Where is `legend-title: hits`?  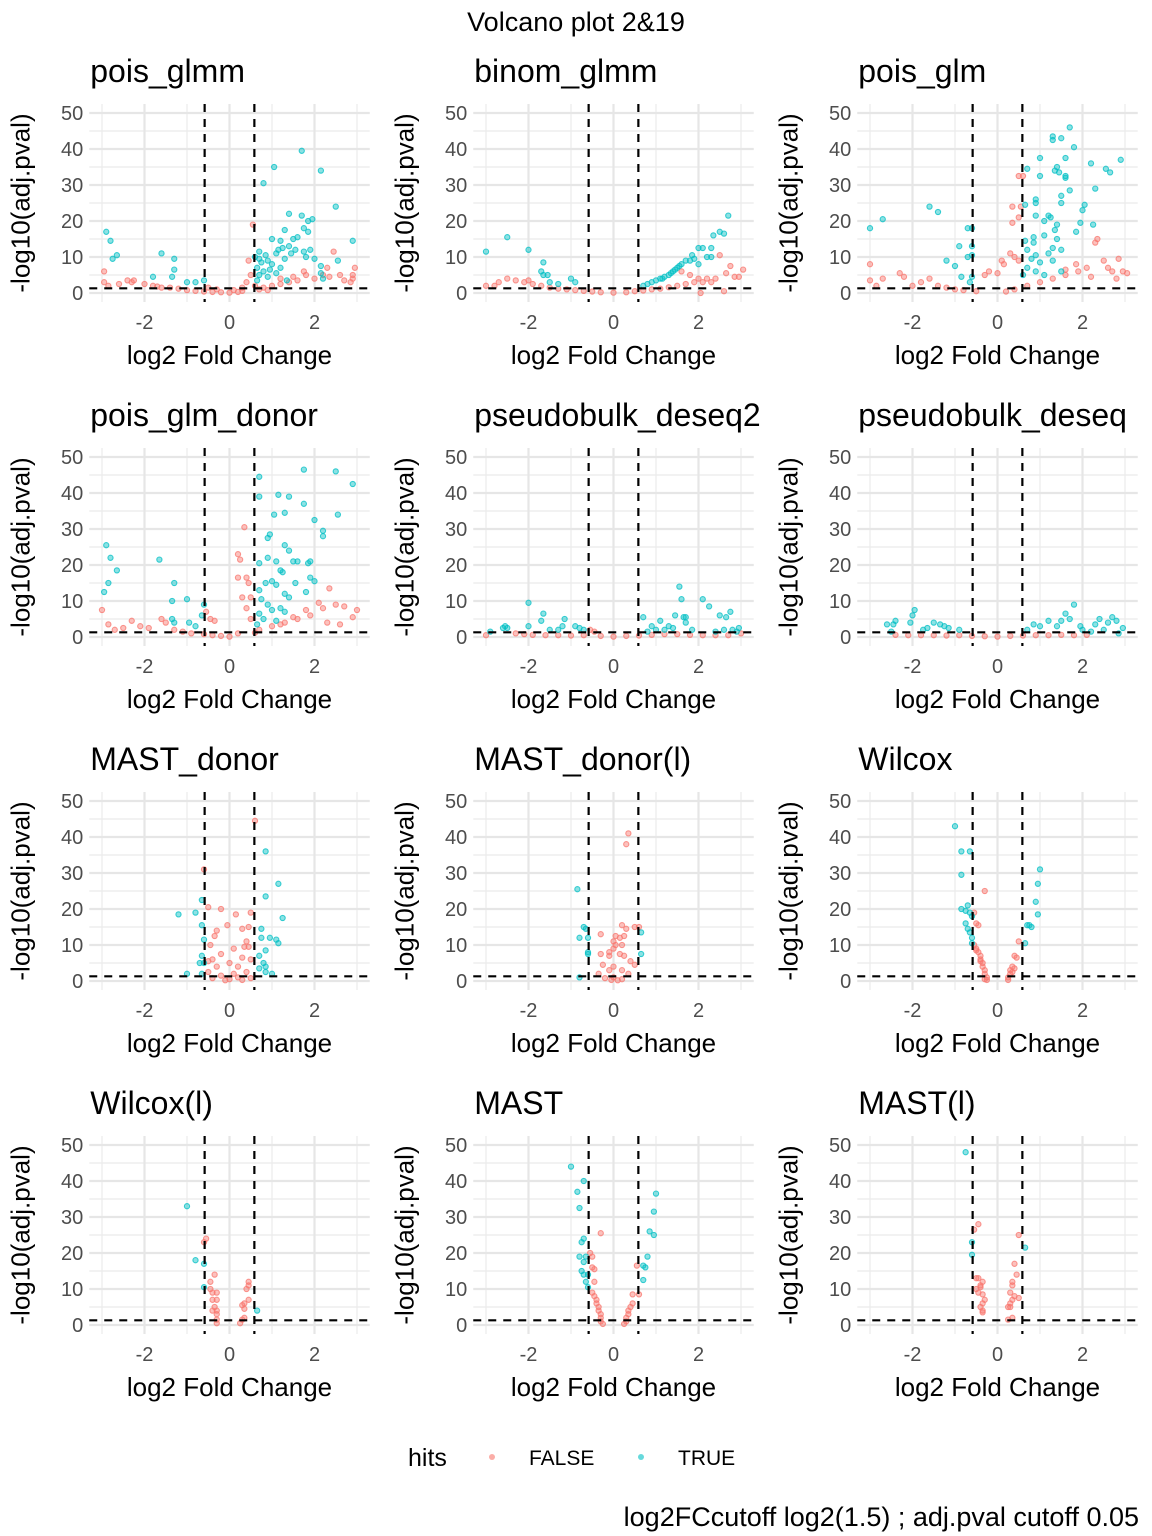
legend-title: hits is located at coordinates (427, 1458).